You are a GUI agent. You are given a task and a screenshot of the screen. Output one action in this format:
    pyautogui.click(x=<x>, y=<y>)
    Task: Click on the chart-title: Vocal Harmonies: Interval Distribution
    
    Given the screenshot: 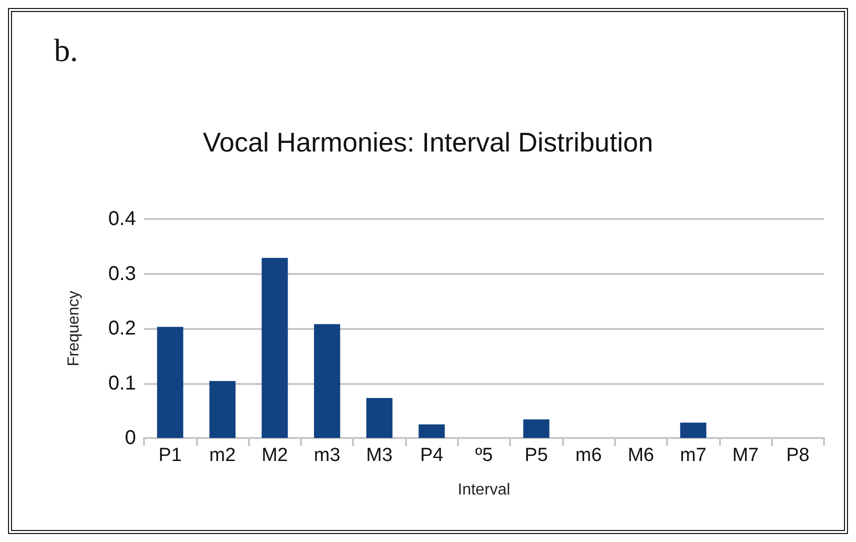 What is the action you would take?
    pyautogui.click(x=428, y=143)
    